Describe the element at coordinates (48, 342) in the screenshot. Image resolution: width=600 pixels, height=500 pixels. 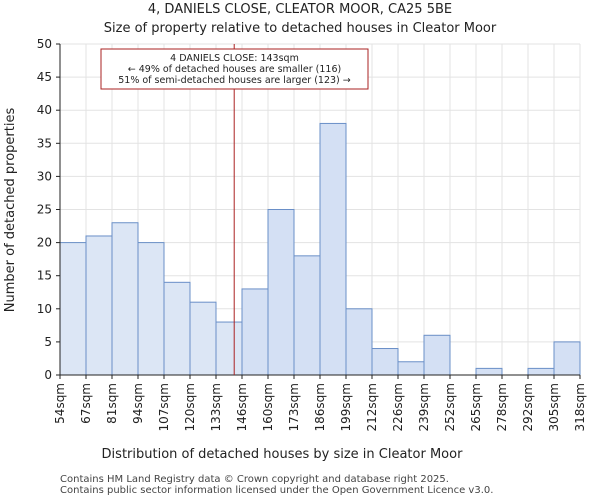
I see `y-tick-label: 5` at that location.